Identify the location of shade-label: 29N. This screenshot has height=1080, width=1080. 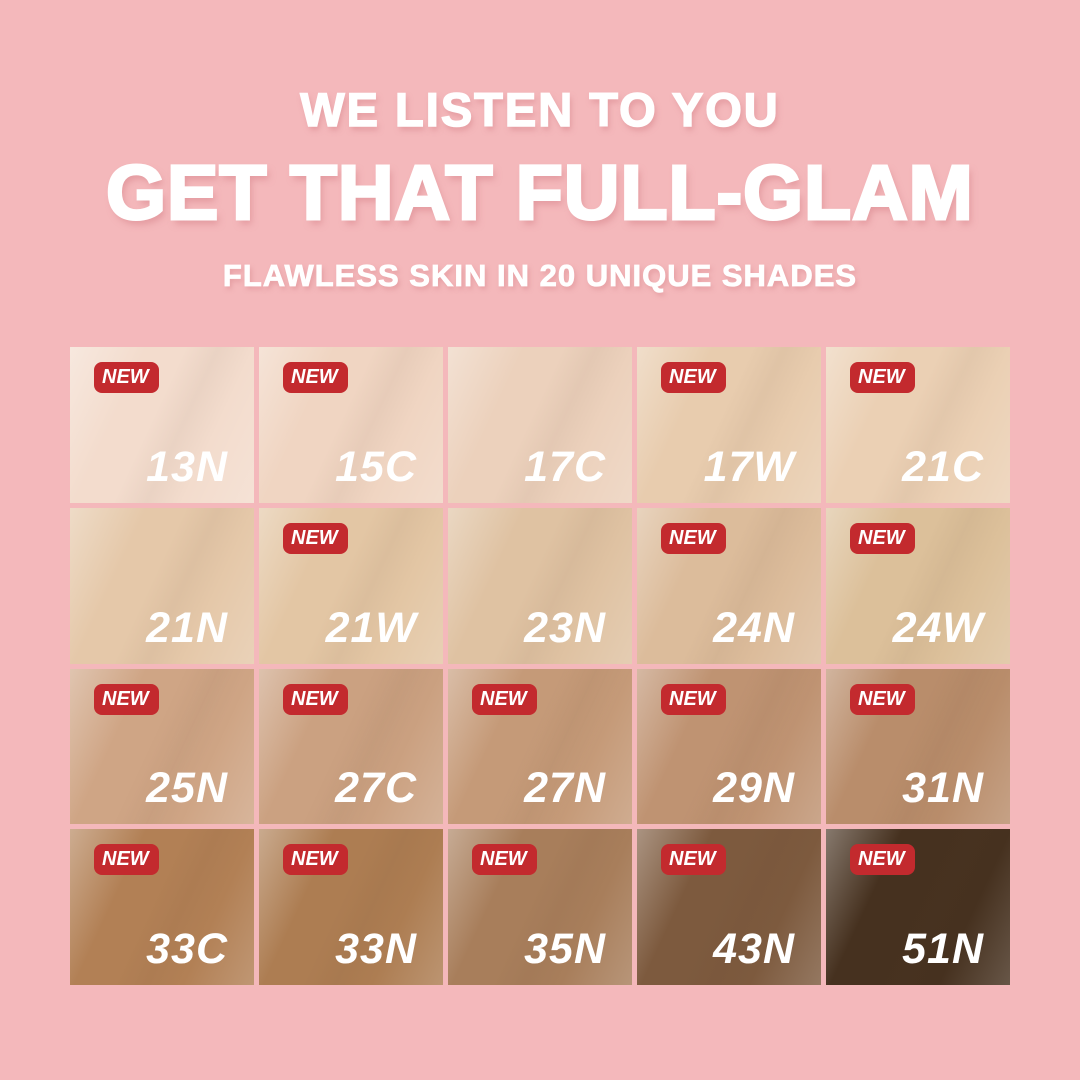
(754, 788).